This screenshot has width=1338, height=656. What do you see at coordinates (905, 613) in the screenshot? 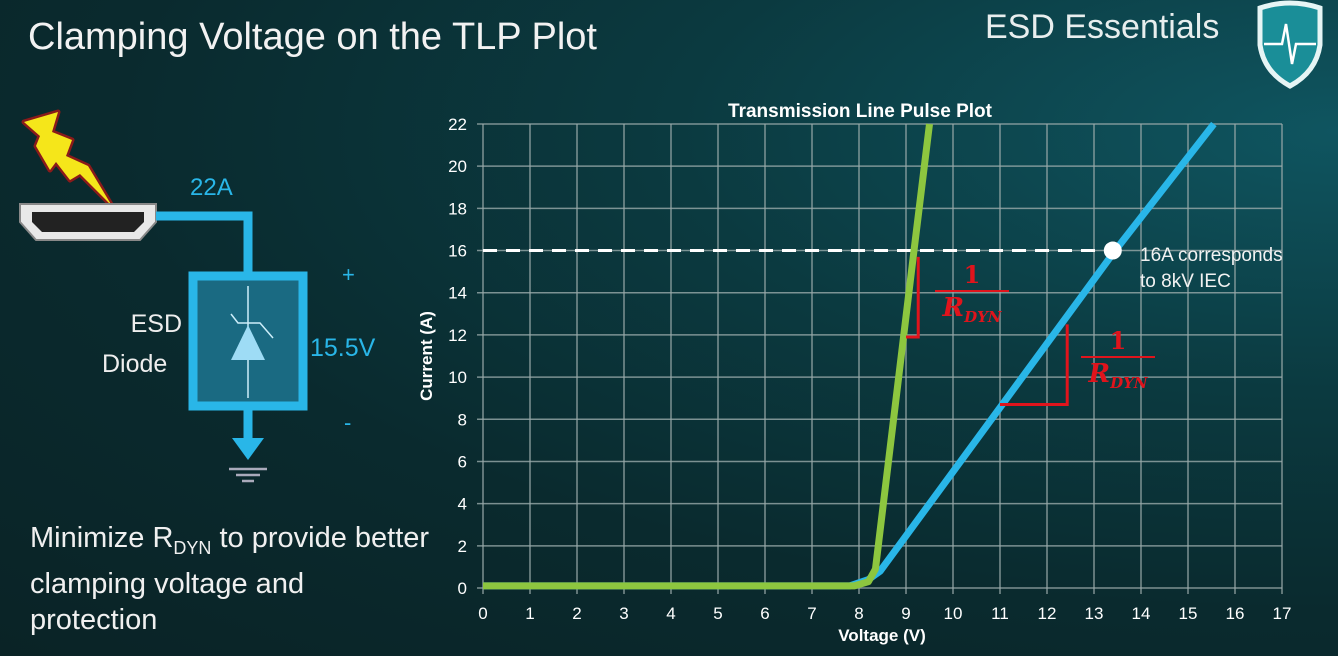
I see `x-tick-label: 9` at bounding box center [905, 613].